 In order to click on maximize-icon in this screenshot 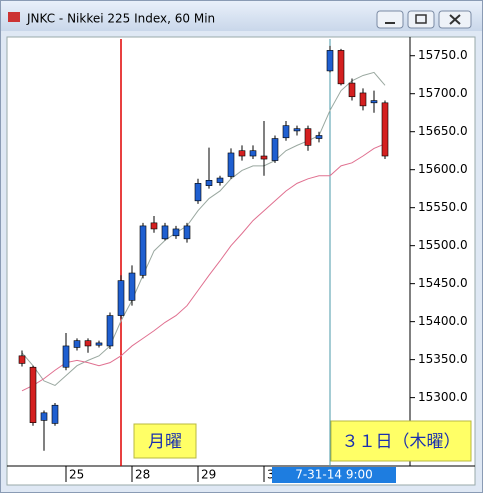, I will do `click(421, 19)`.